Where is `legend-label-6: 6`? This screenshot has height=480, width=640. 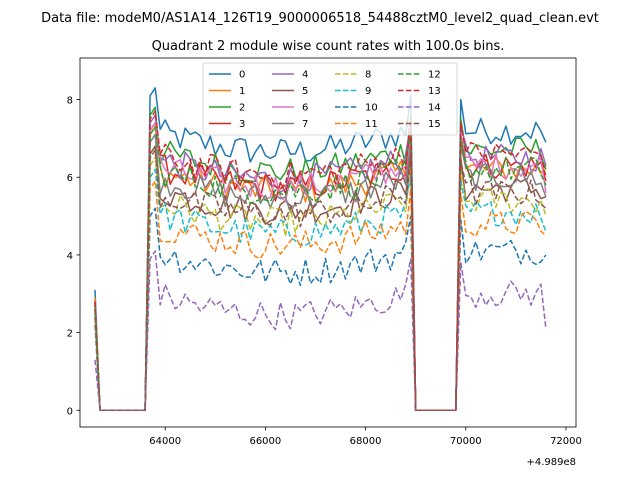
legend-label-6: 6 is located at coordinates (305, 108).